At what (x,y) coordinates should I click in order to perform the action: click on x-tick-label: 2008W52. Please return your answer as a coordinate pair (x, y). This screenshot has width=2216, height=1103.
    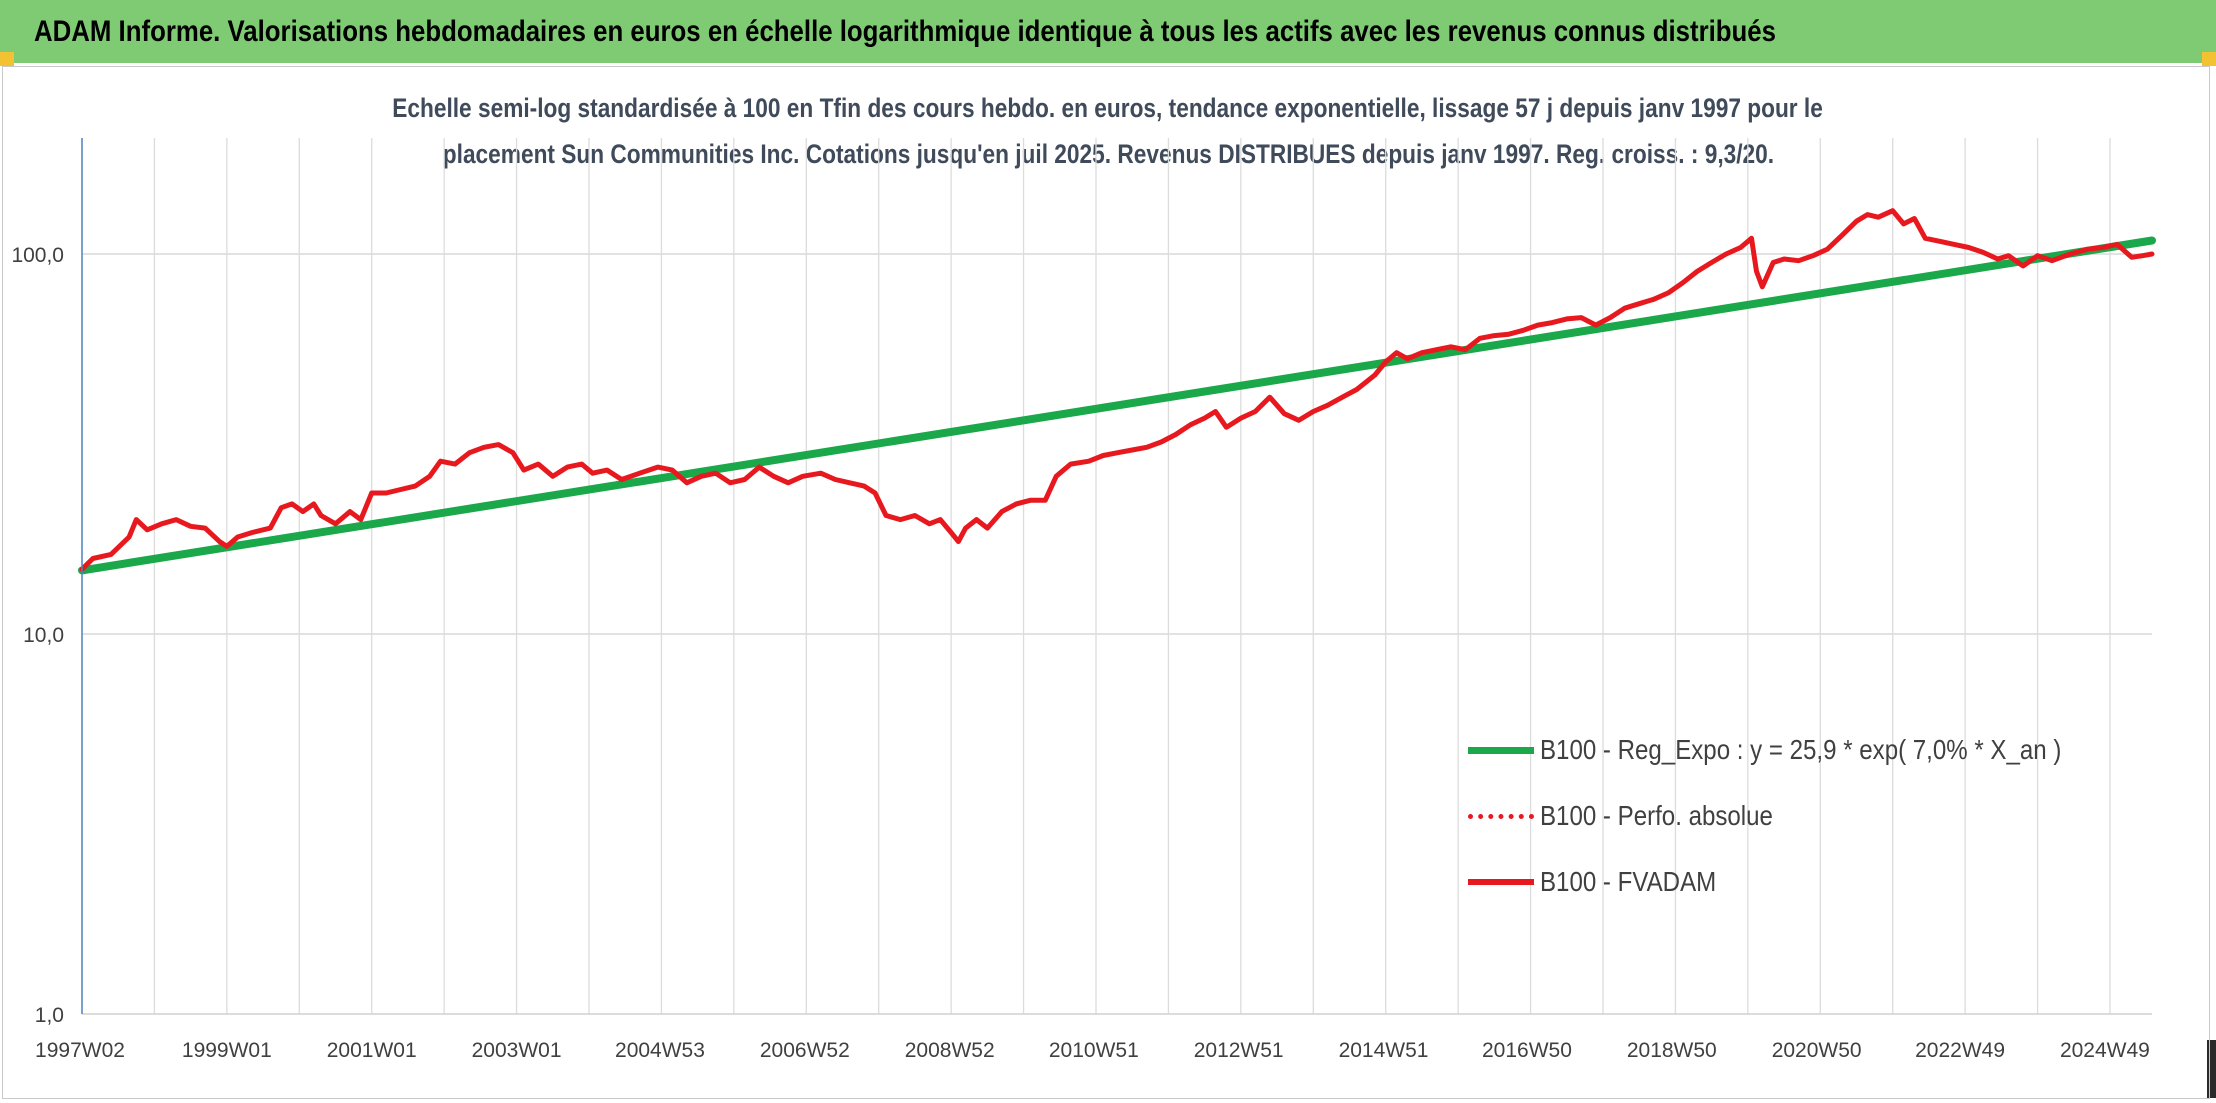
    Looking at the image, I should click on (950, 1050).